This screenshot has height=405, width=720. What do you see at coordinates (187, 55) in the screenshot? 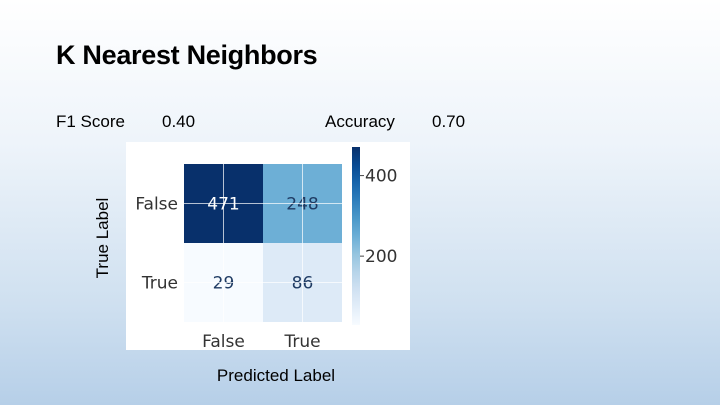
I see `slide-title: K Nearest Neighbors` at bounding box center [187, 55].